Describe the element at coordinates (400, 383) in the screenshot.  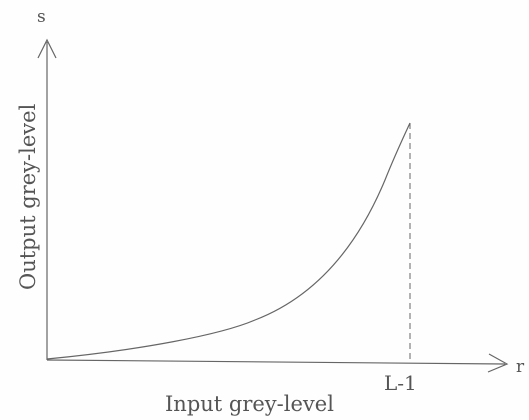
I see `x-tick-label-l-minus-1: L-1` at that location.